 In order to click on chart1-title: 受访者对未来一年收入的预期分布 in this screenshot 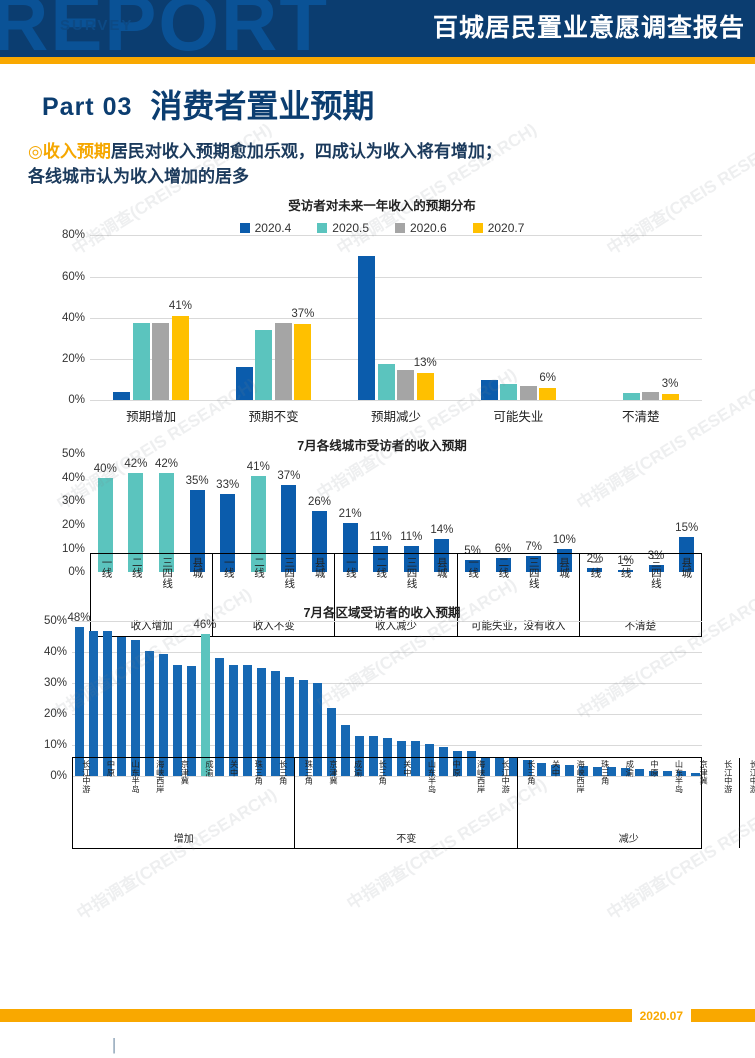, I will do `click(382, 206)`.